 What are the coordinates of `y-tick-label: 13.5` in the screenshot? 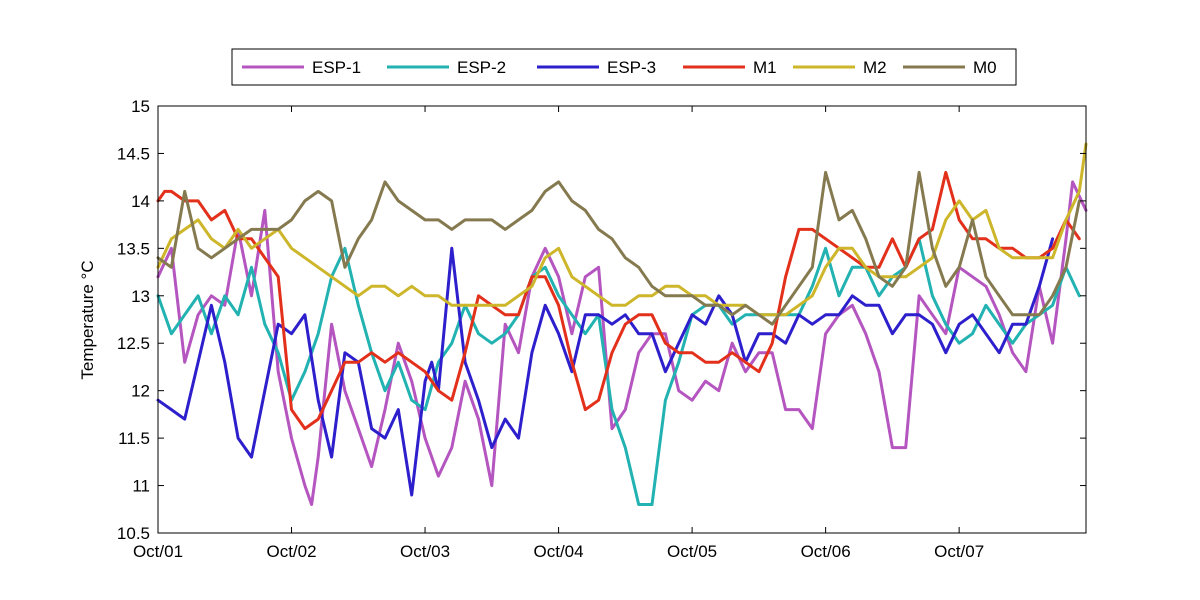 It's located at (133, 248).